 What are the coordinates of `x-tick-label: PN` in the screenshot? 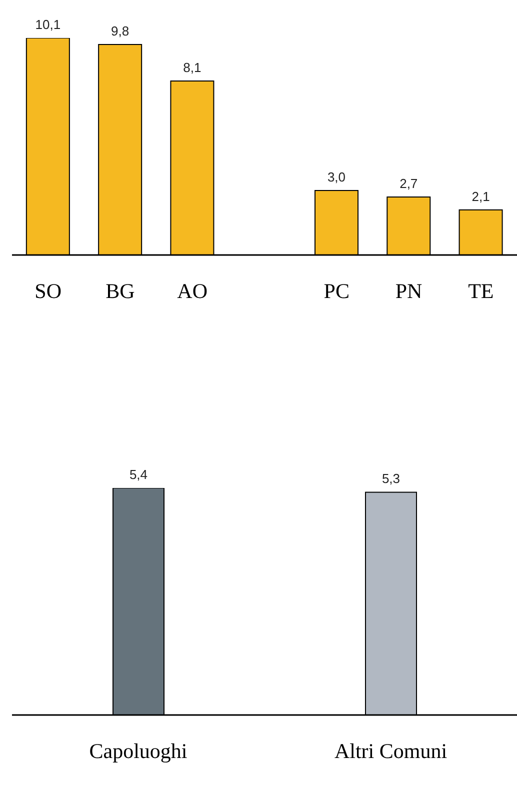 It's located at (408, 290).